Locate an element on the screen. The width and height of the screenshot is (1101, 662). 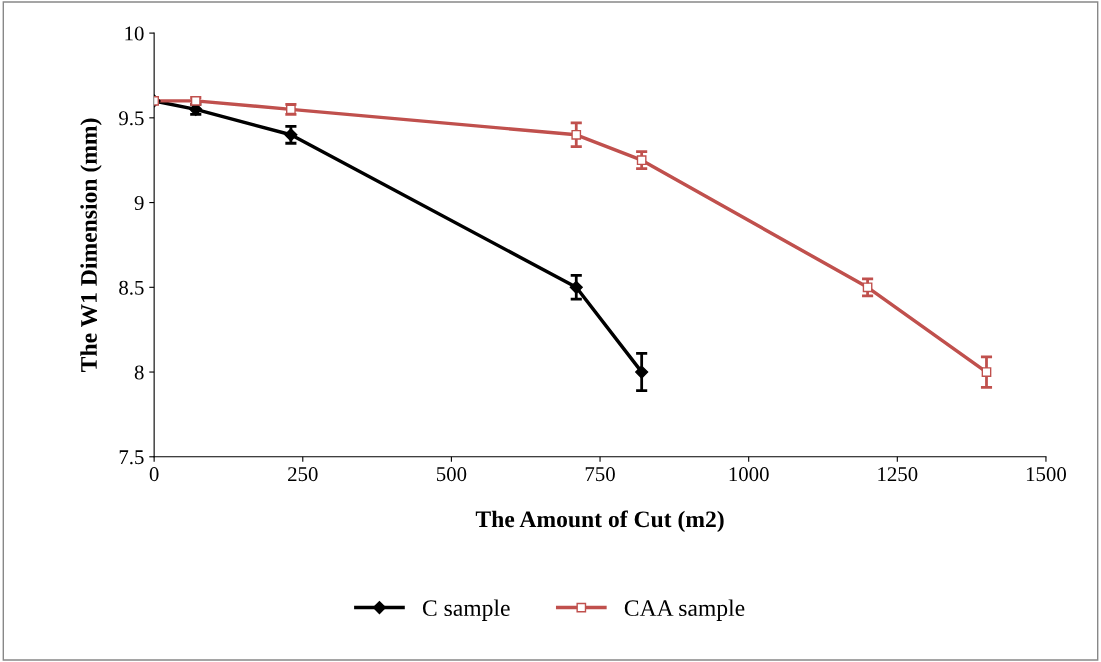
x-tick-label: 0 is located at coordinates (154, 474).